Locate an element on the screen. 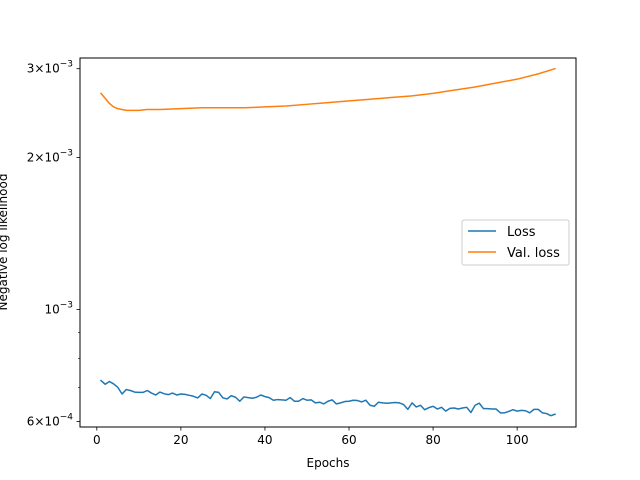 The height and width of the screenshot is (480, 640). y-axis-label: Negative log likelihood is located at coordinates (5, 242).